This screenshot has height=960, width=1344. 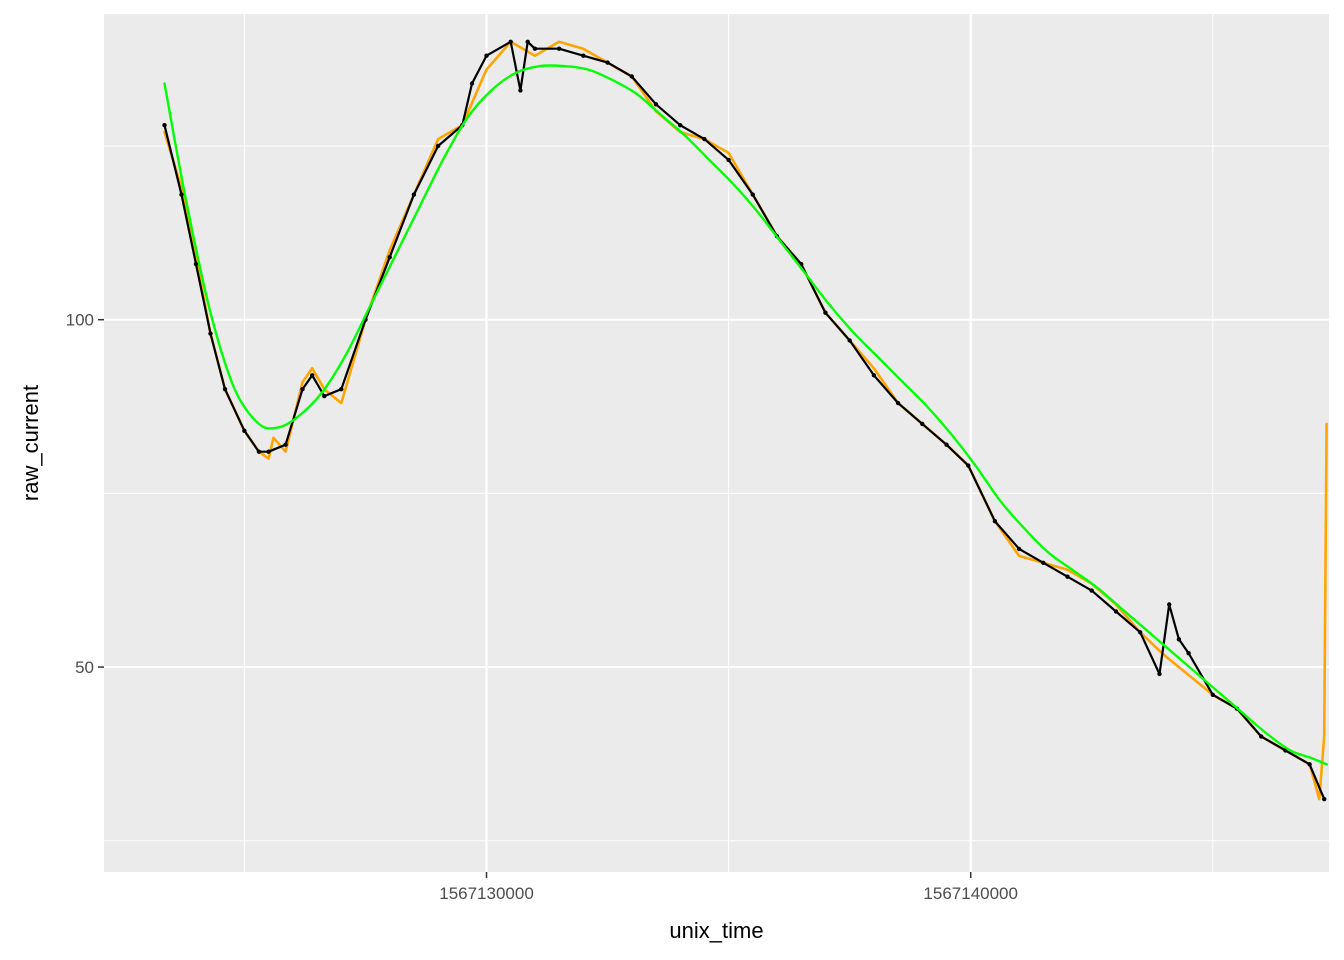 I want to click on y-tick-label: 100, so click(x=80, y=320).